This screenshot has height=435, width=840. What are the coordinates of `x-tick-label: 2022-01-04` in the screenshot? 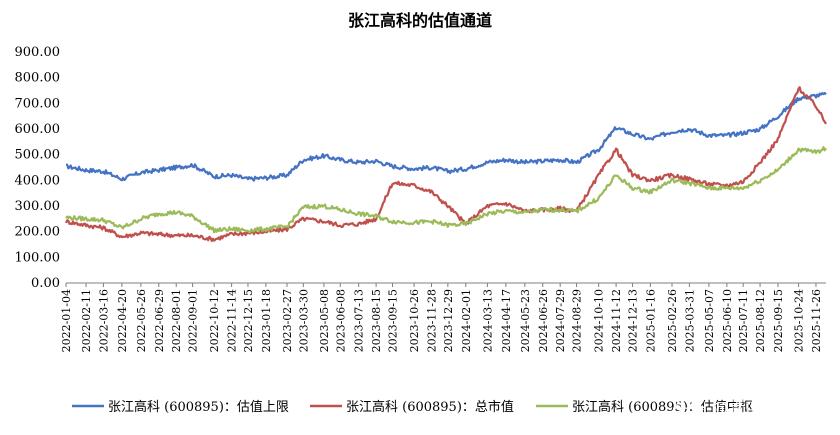 It's located at (66, 320).